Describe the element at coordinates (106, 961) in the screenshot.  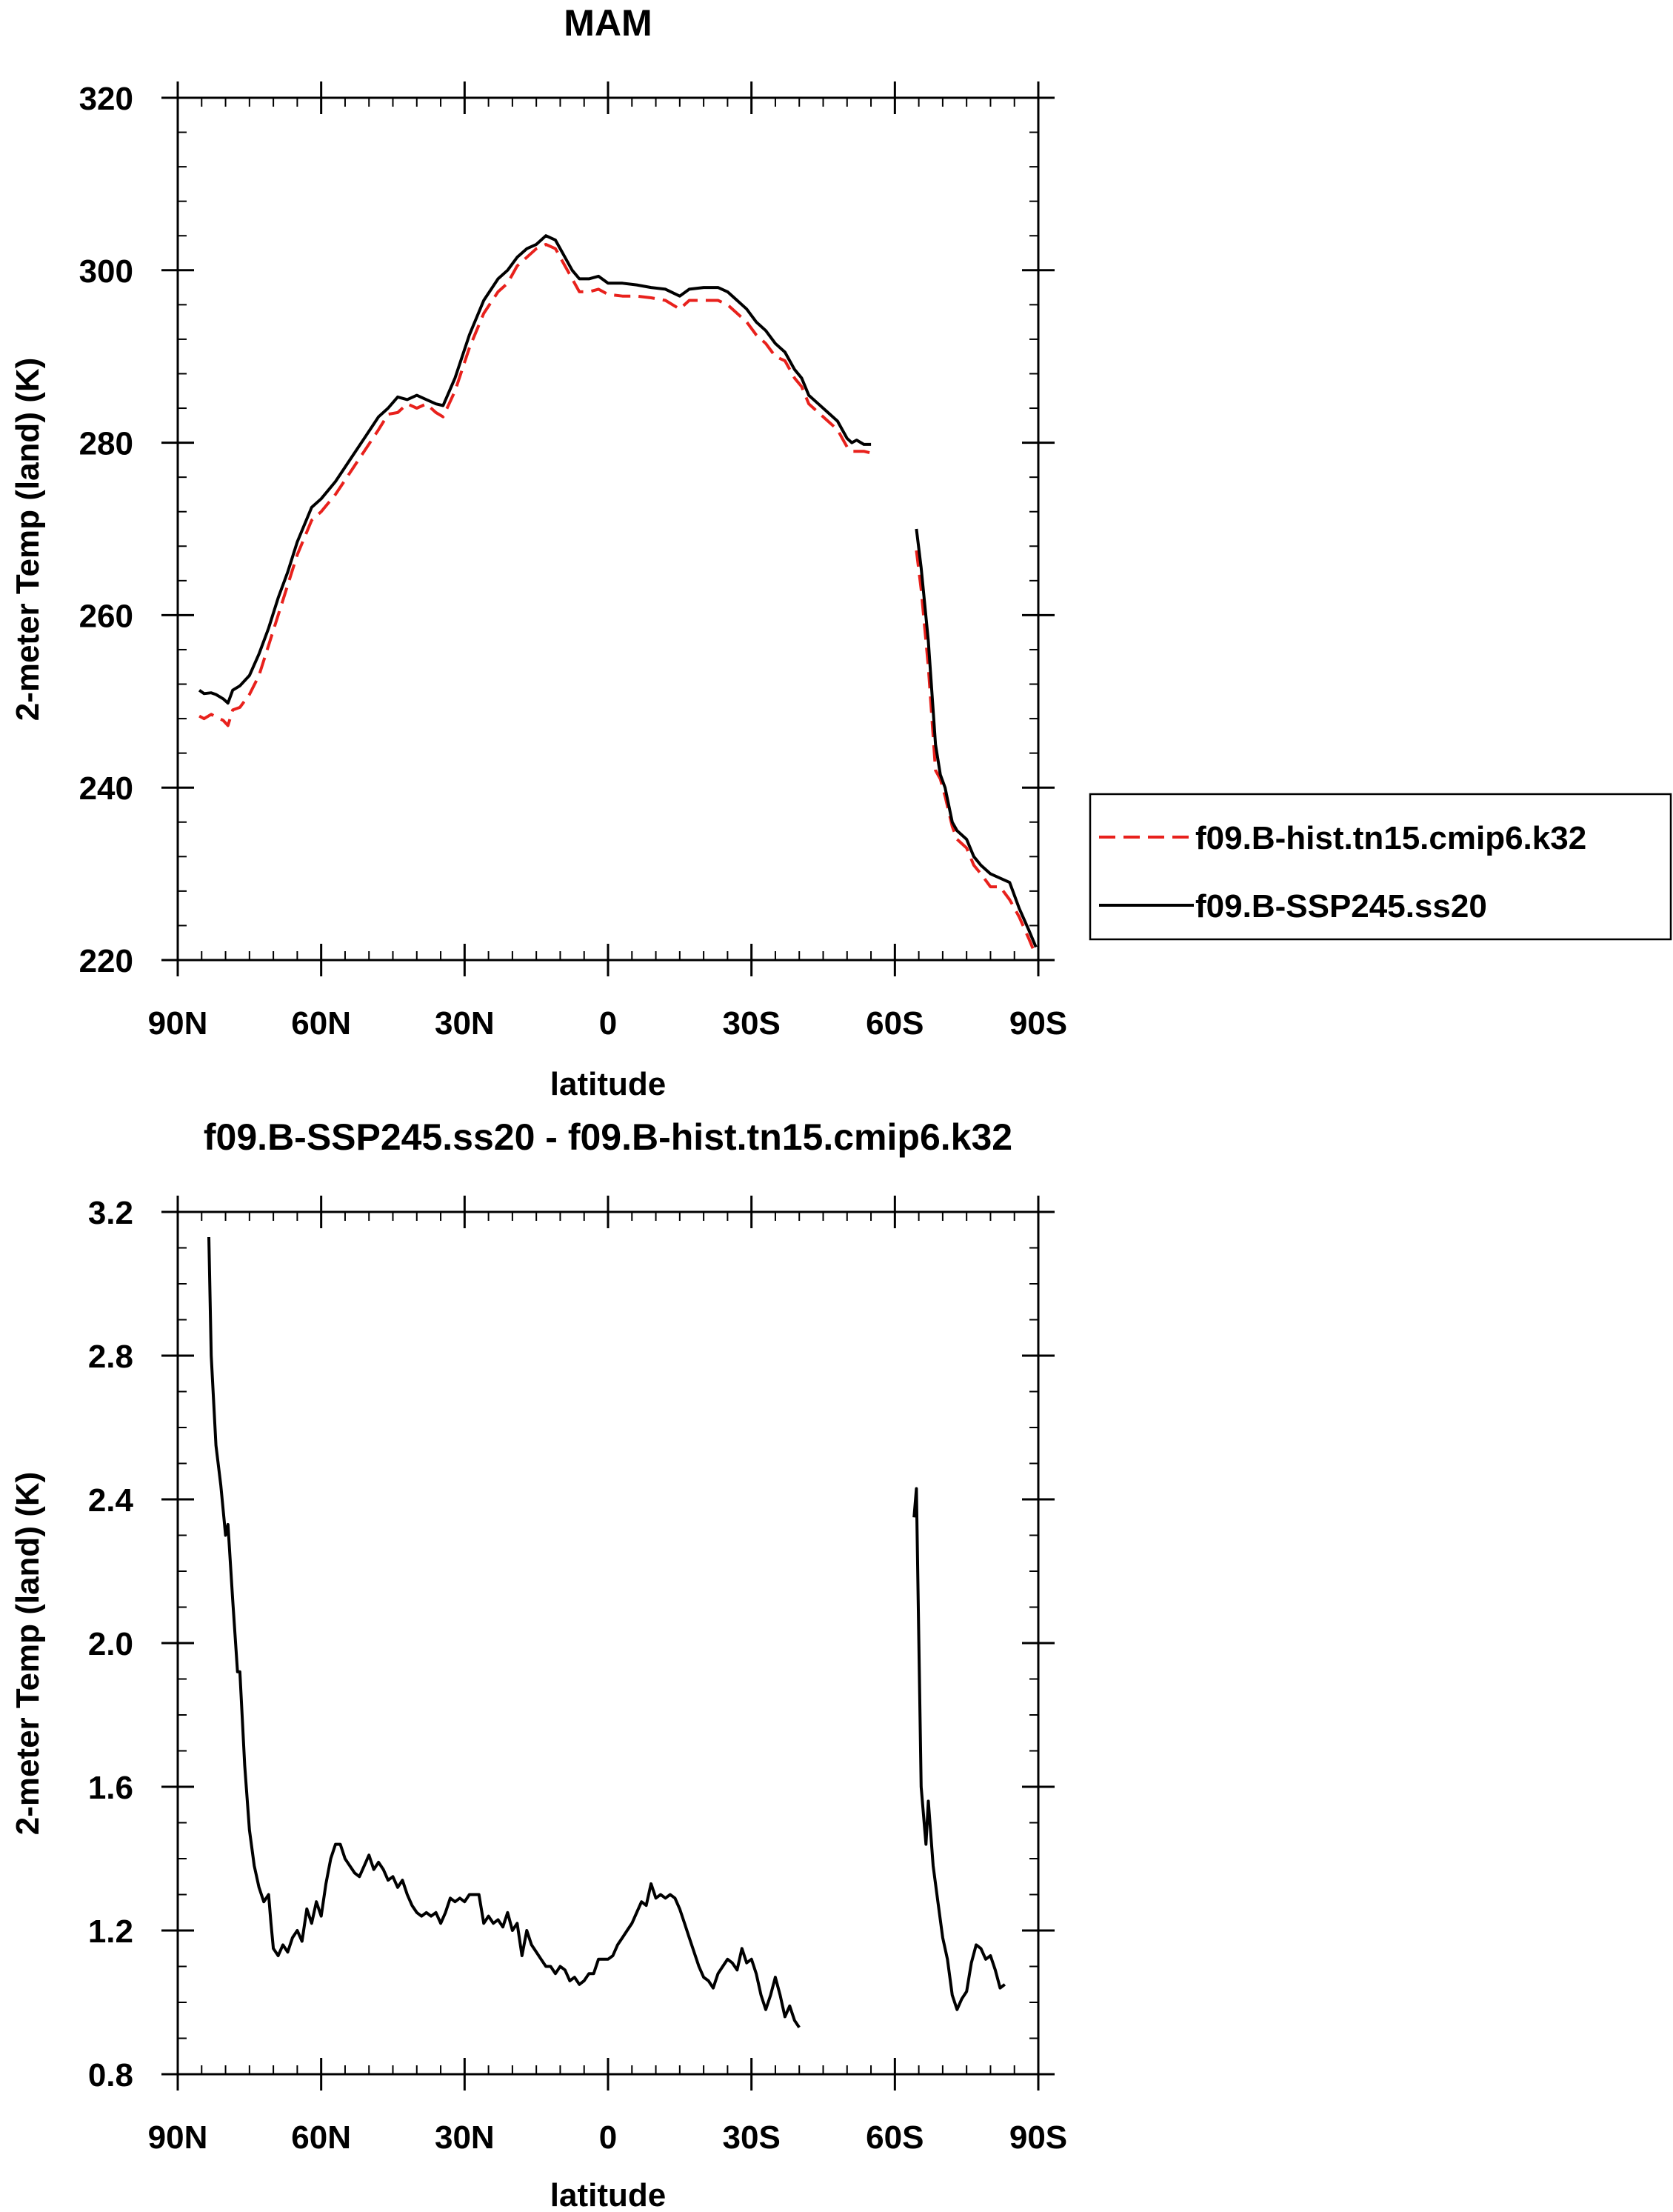
I see `y-tick-label: 220` at that location.